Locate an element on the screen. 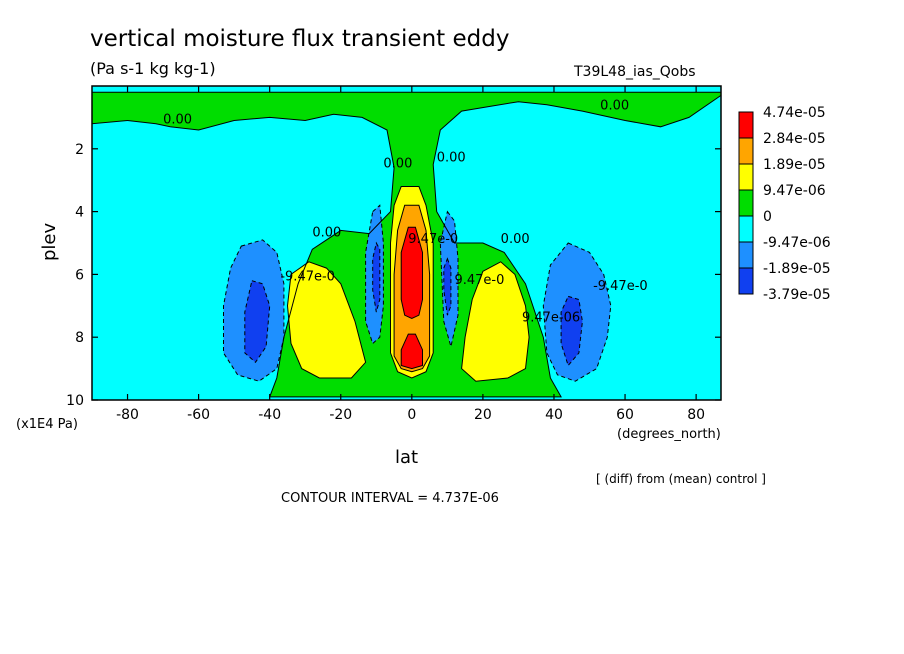  contour-line-red-center-upper is located at coordinates (411, 272).